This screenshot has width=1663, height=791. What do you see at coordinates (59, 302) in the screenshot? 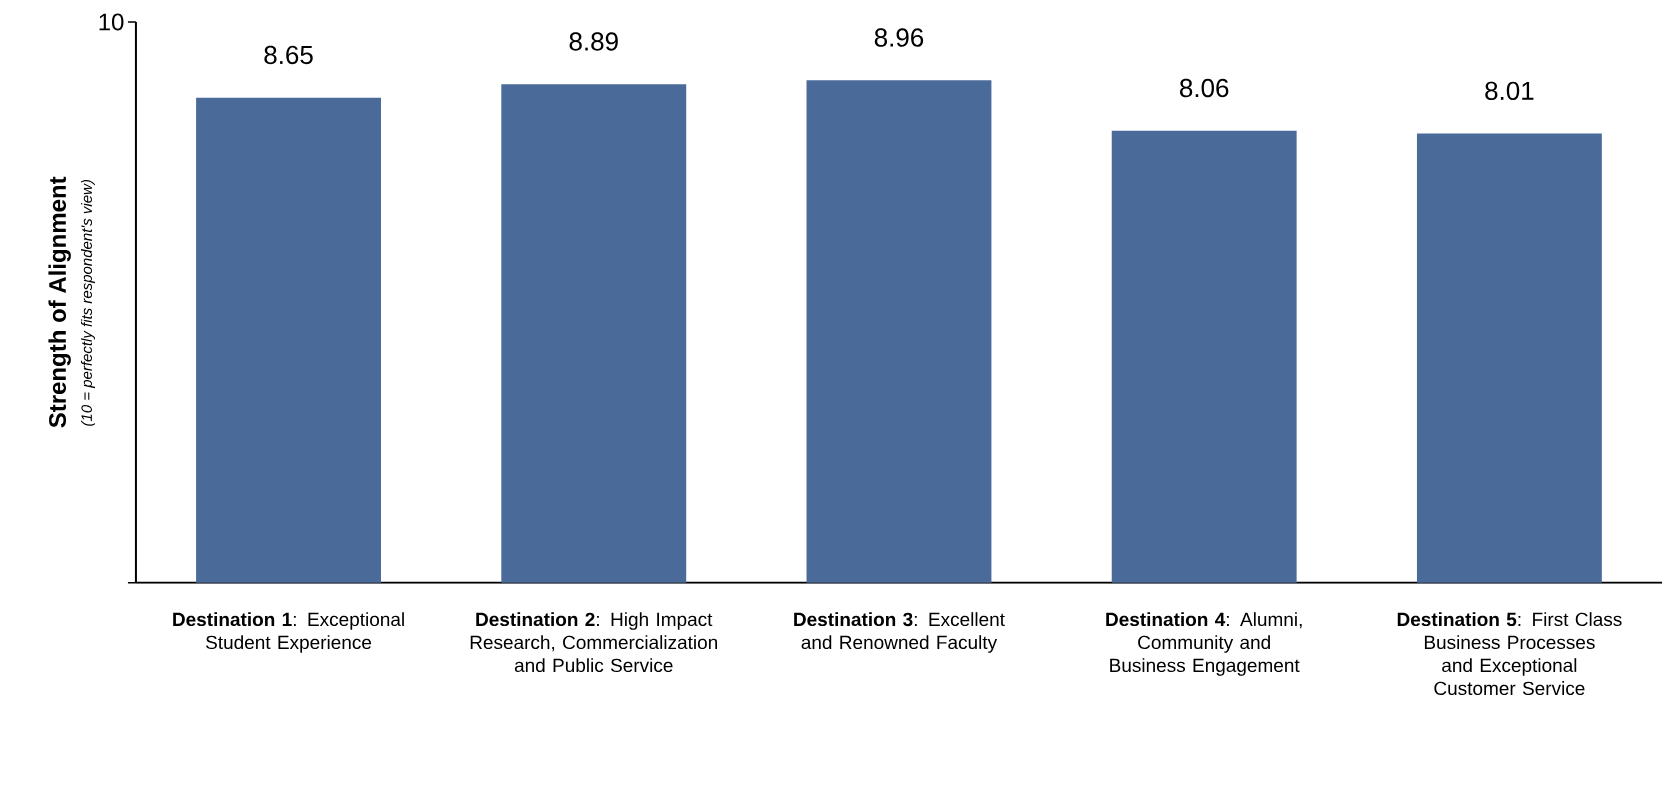
I see `y-axis-title: Strength of Alignment` at bounding box center [59, 302].